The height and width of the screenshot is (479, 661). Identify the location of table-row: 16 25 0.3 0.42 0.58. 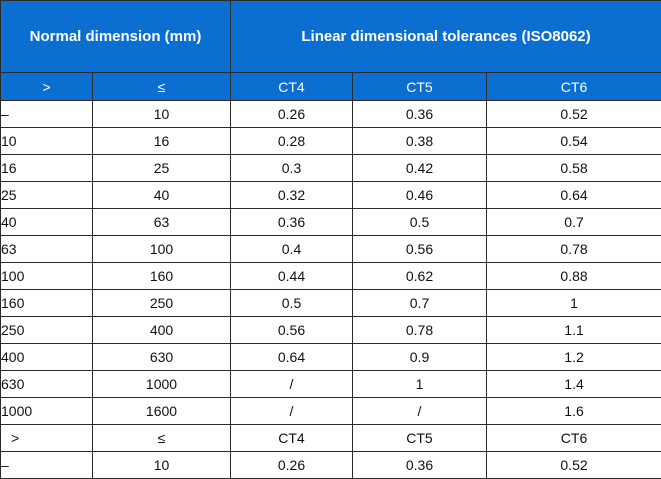
(331, 168).